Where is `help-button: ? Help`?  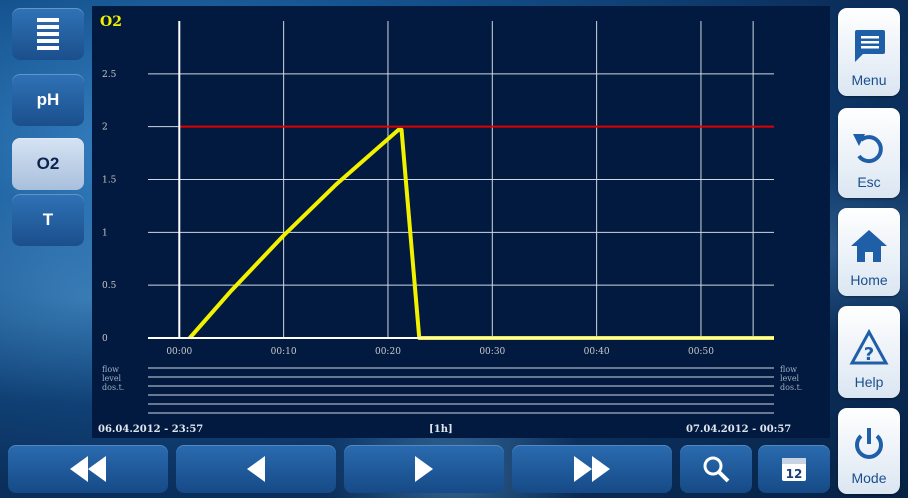
help-button: ? Help is located at coordinates (869, 352).